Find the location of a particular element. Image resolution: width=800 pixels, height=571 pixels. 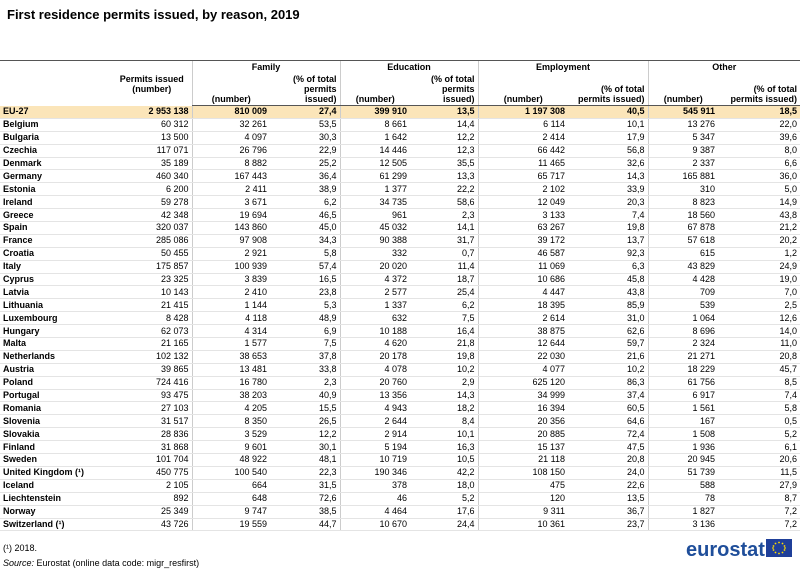

cell: 724 416 is located at coordinates (152, 383).